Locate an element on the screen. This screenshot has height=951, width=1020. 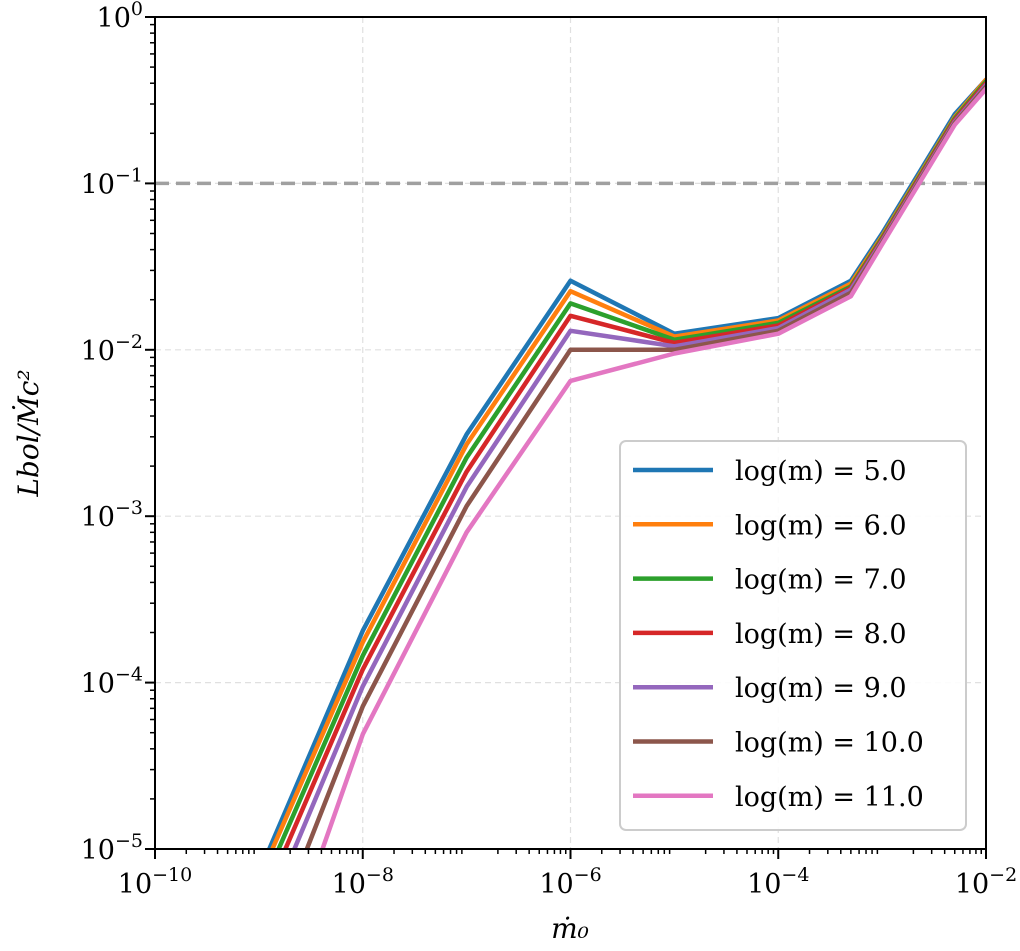
x-tick-label-exponent: −6 is located at coordinates (588, 875).